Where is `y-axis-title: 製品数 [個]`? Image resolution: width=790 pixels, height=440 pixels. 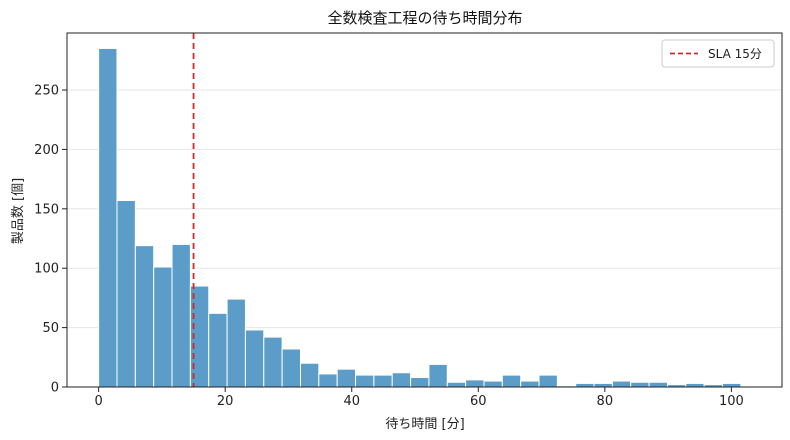
y-axis-title: 製品数 [個] is located at coordinates (18, 211).